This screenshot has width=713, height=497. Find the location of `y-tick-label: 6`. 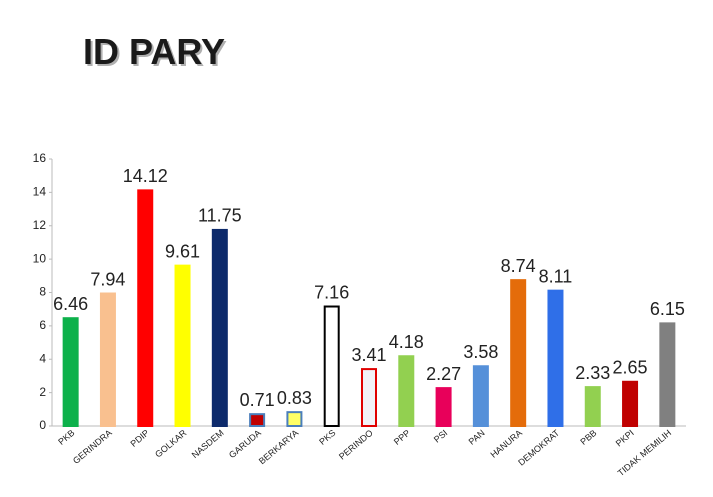

y-tick-label: 6 is located at coordinates (42, 325).